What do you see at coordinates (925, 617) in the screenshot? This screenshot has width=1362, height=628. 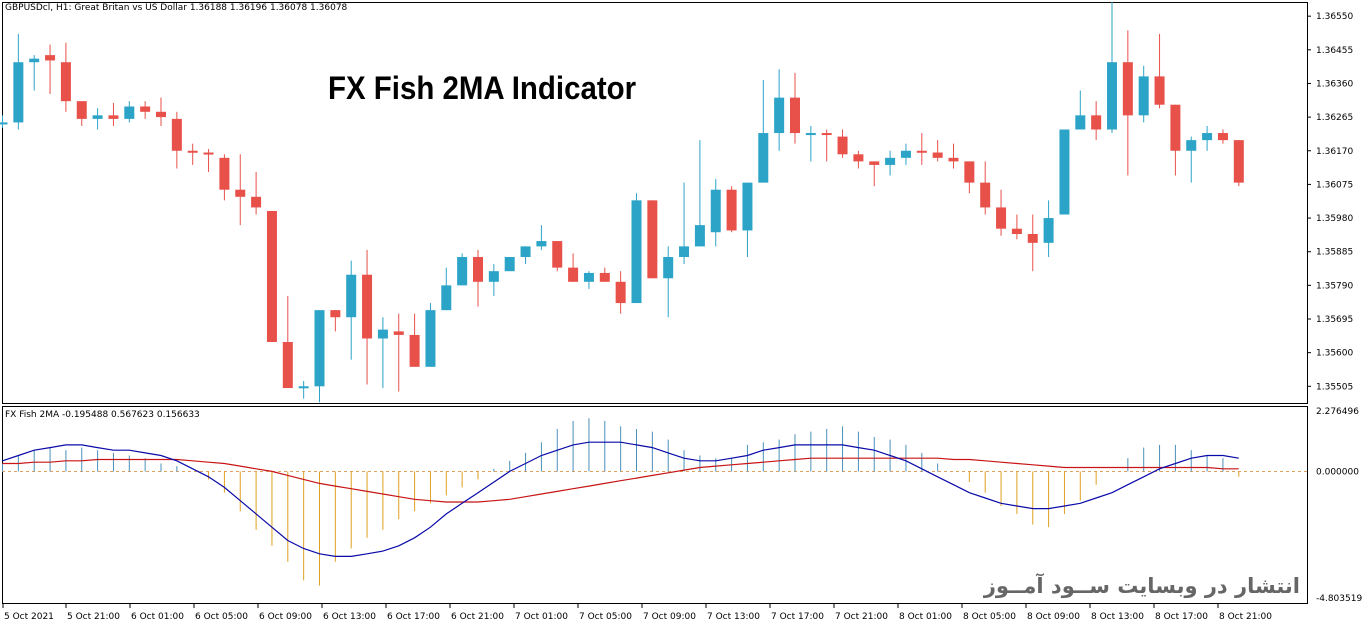 I see `time-axis-label: 8 Oct 01:00` at bounding box center [925, 617].